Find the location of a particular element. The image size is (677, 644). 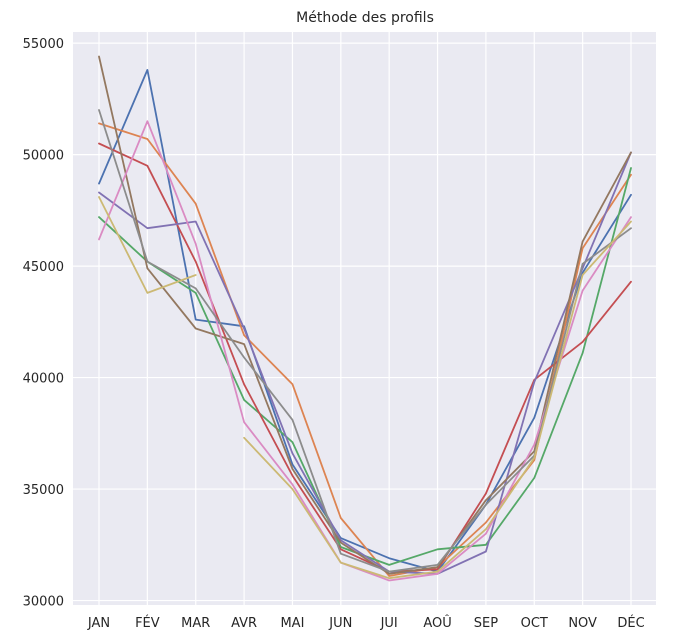

x-tick-label: NOV is located at coordinates (582, 623).